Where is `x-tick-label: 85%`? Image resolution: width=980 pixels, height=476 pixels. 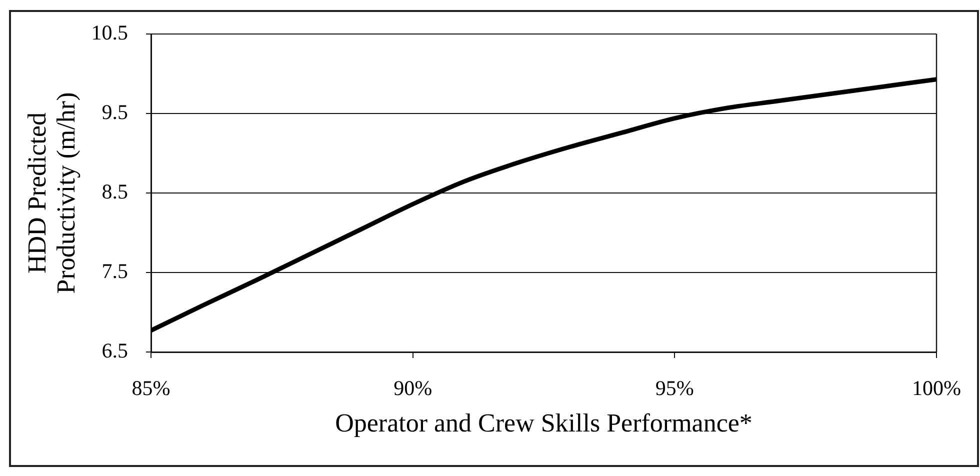 x-tick-label: 85% is located at coordinates (151, 388).